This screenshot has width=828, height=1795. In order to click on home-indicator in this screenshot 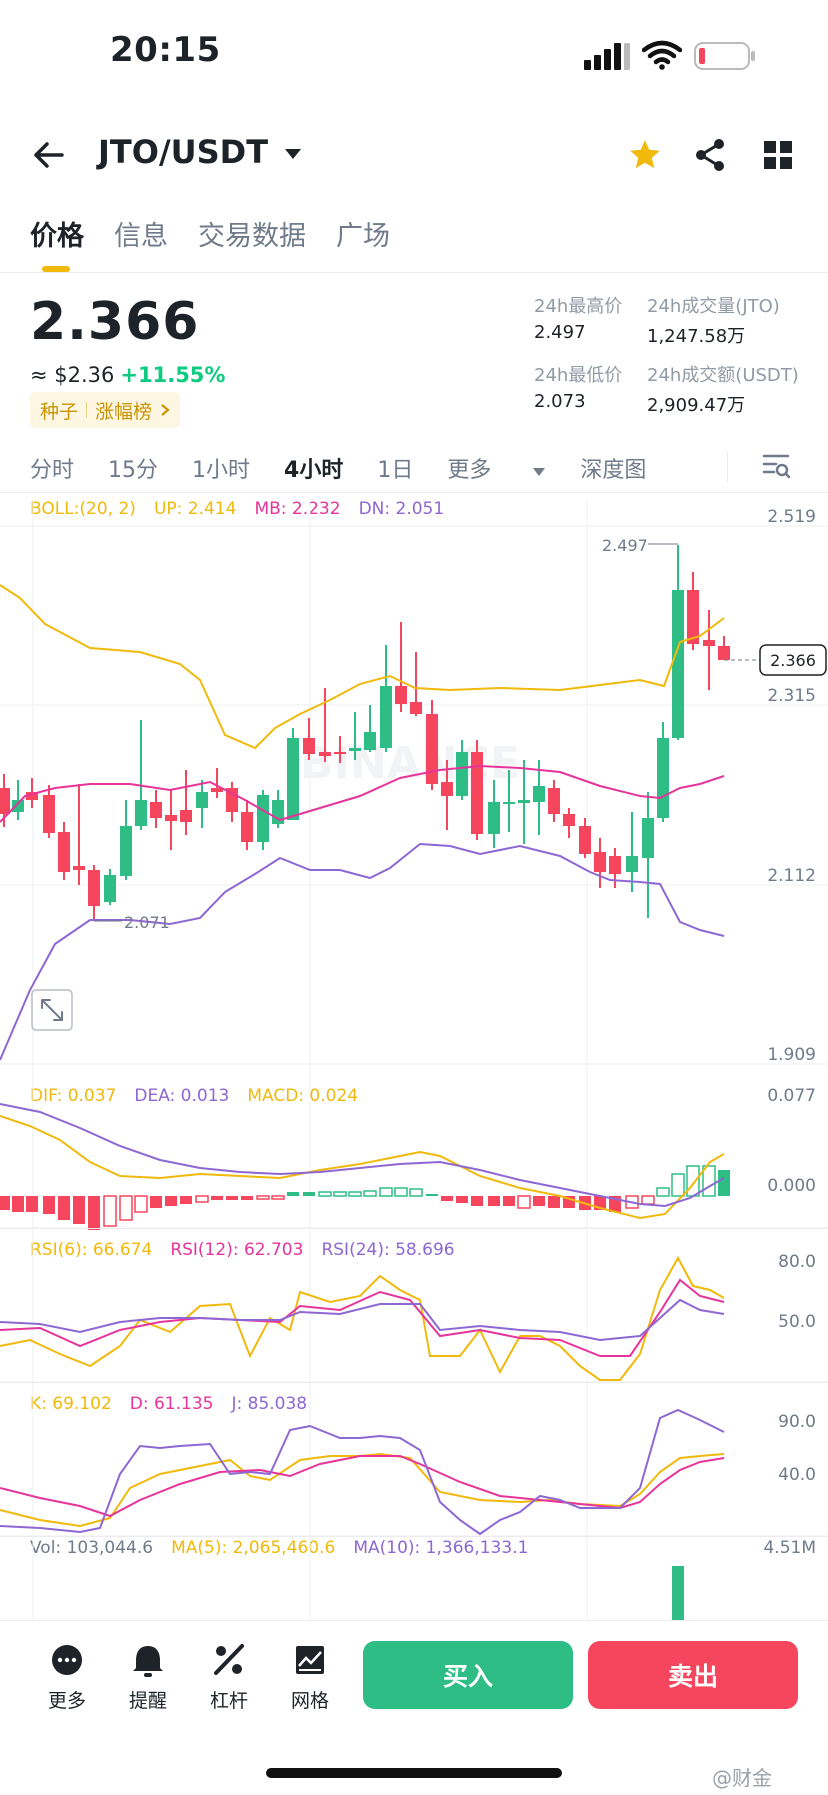, I will do `click(414, 1773)`.